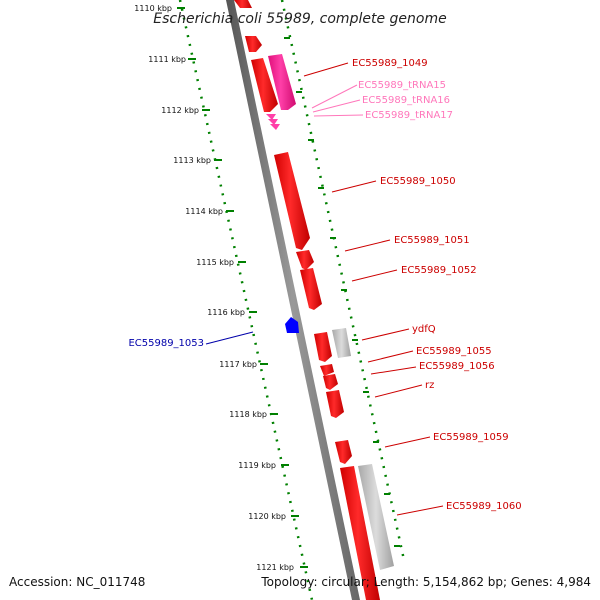 This screenshot has height=600, width=600. Describe the element at coordinates (471, 437) in the screenshot. I see `gene-label: EC55989_1059` at that location.